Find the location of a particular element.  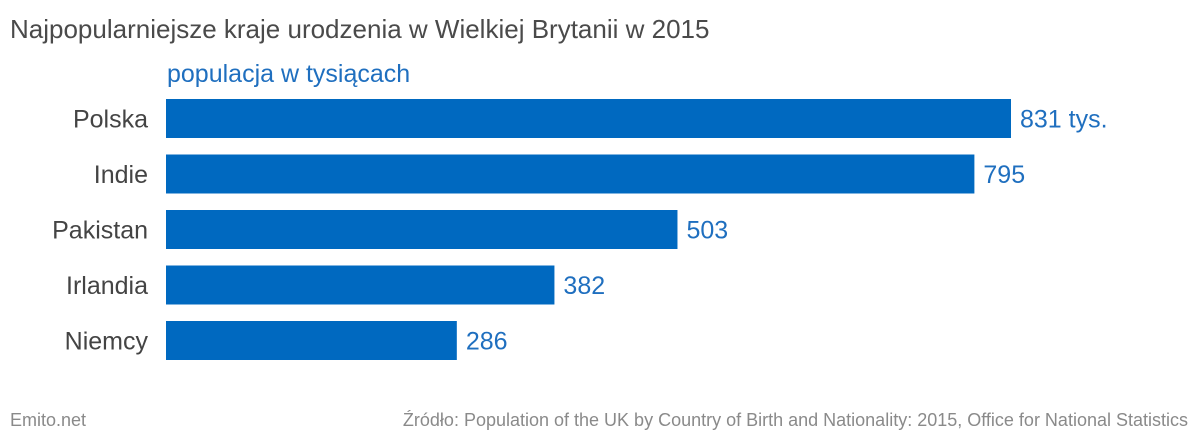

brand-footer: Emito.net is located at coordinates (48, 420).